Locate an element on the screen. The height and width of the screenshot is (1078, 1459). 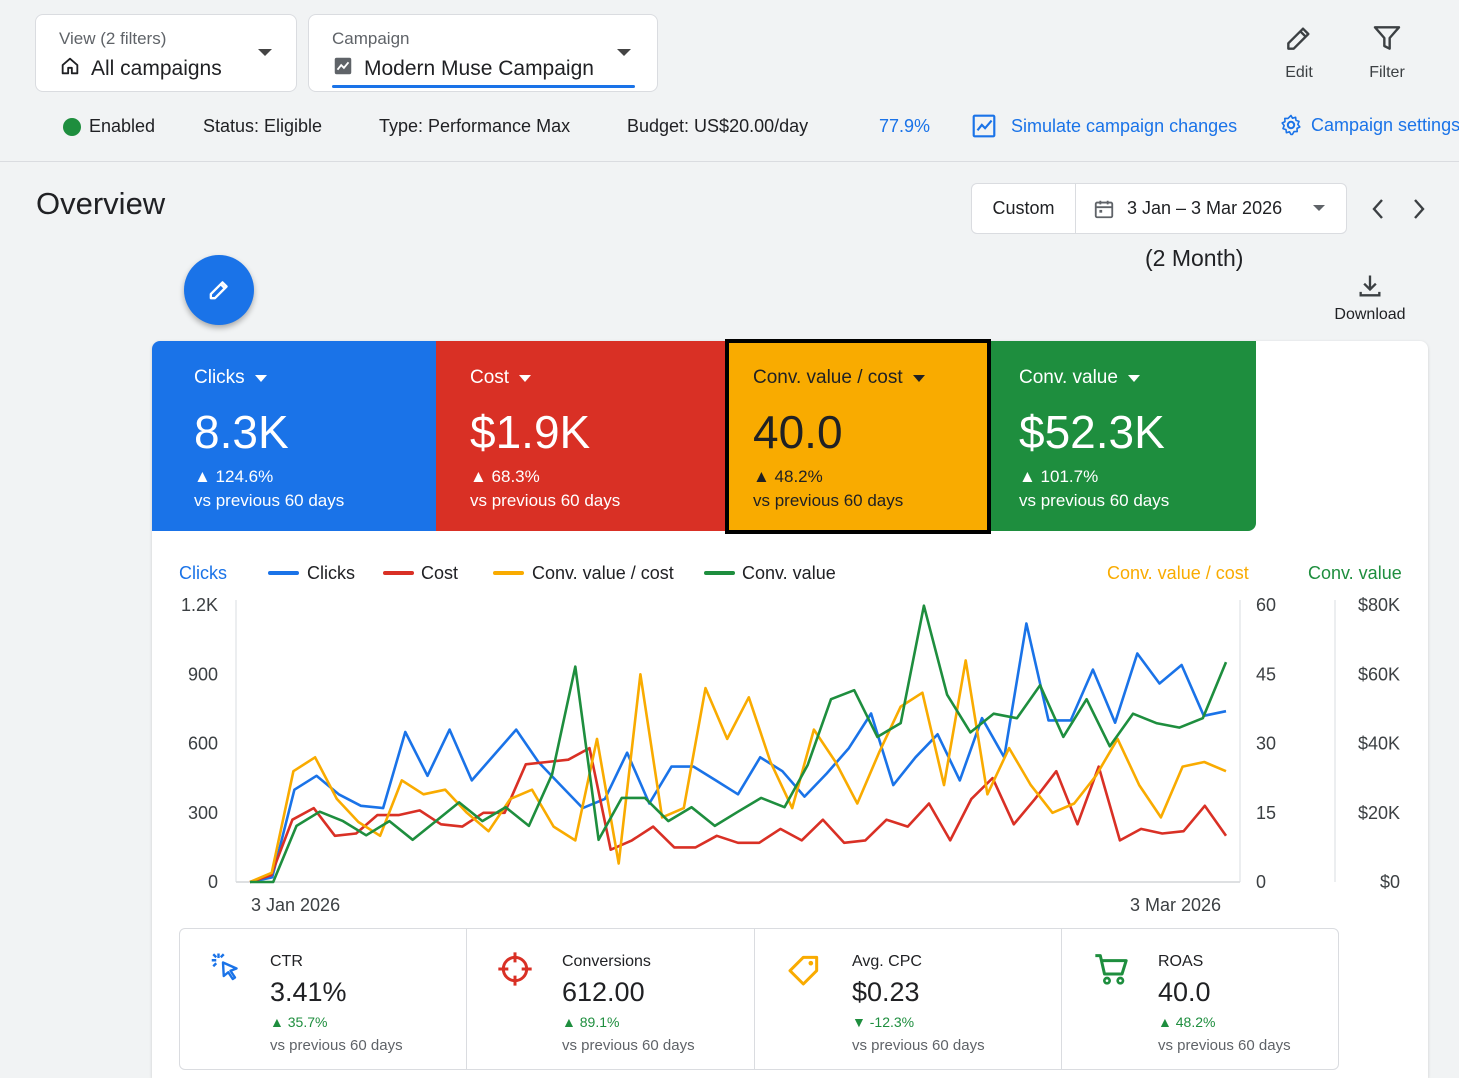
optimization-score: 77.9% is located at coordinates (905, 126).